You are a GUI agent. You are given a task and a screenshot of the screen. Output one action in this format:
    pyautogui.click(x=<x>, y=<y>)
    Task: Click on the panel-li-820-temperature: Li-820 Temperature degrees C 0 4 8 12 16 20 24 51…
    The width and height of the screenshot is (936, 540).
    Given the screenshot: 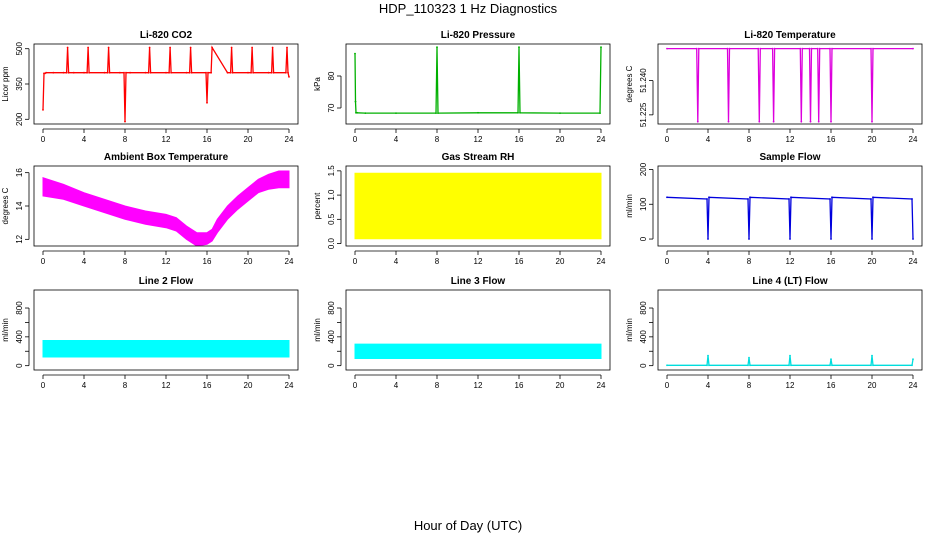 What is the action you would take?
    pyautogui.click(x=774, y=87)
    